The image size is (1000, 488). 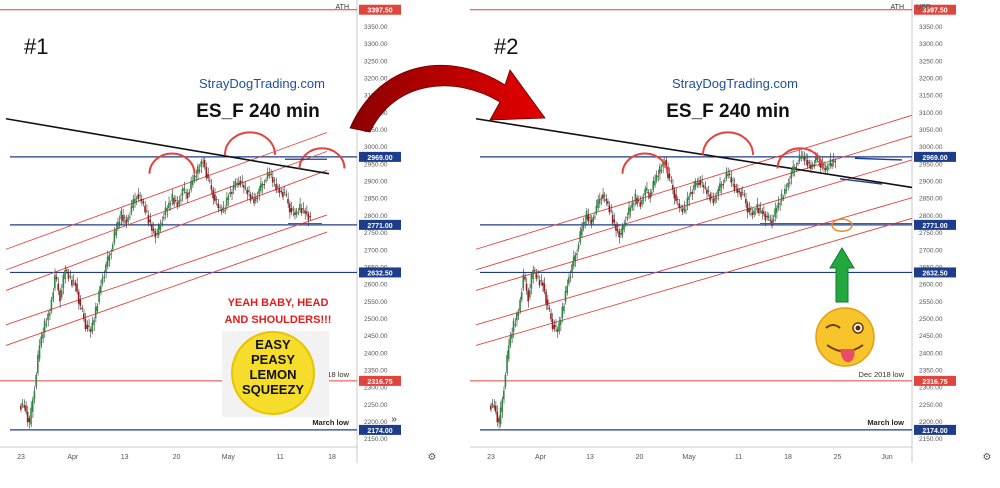 I want to click on x-tick-label: Jun, so click(x=886, y=457).